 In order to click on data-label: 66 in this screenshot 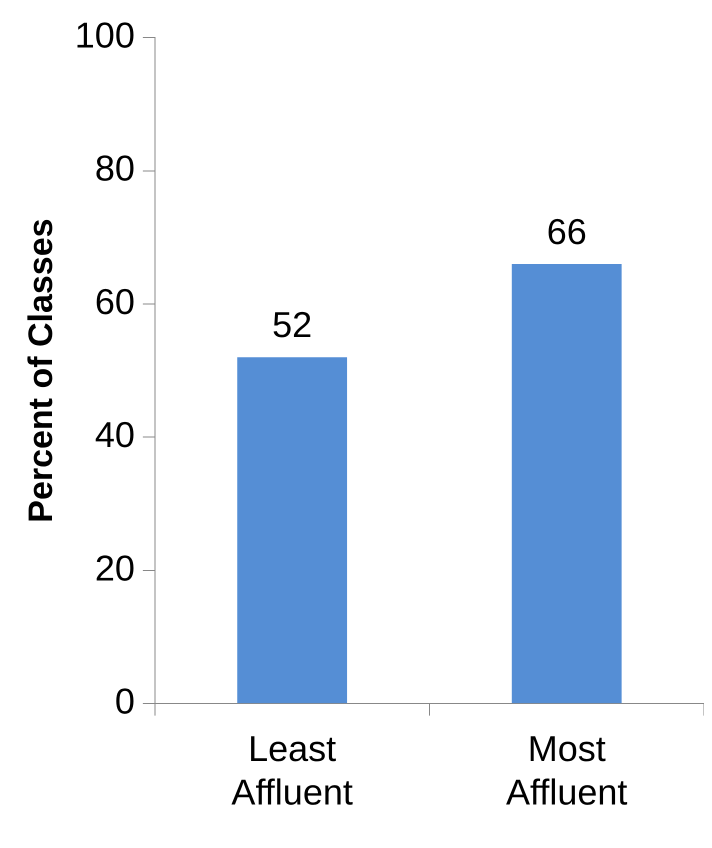, I will do `click(566, 231)`.